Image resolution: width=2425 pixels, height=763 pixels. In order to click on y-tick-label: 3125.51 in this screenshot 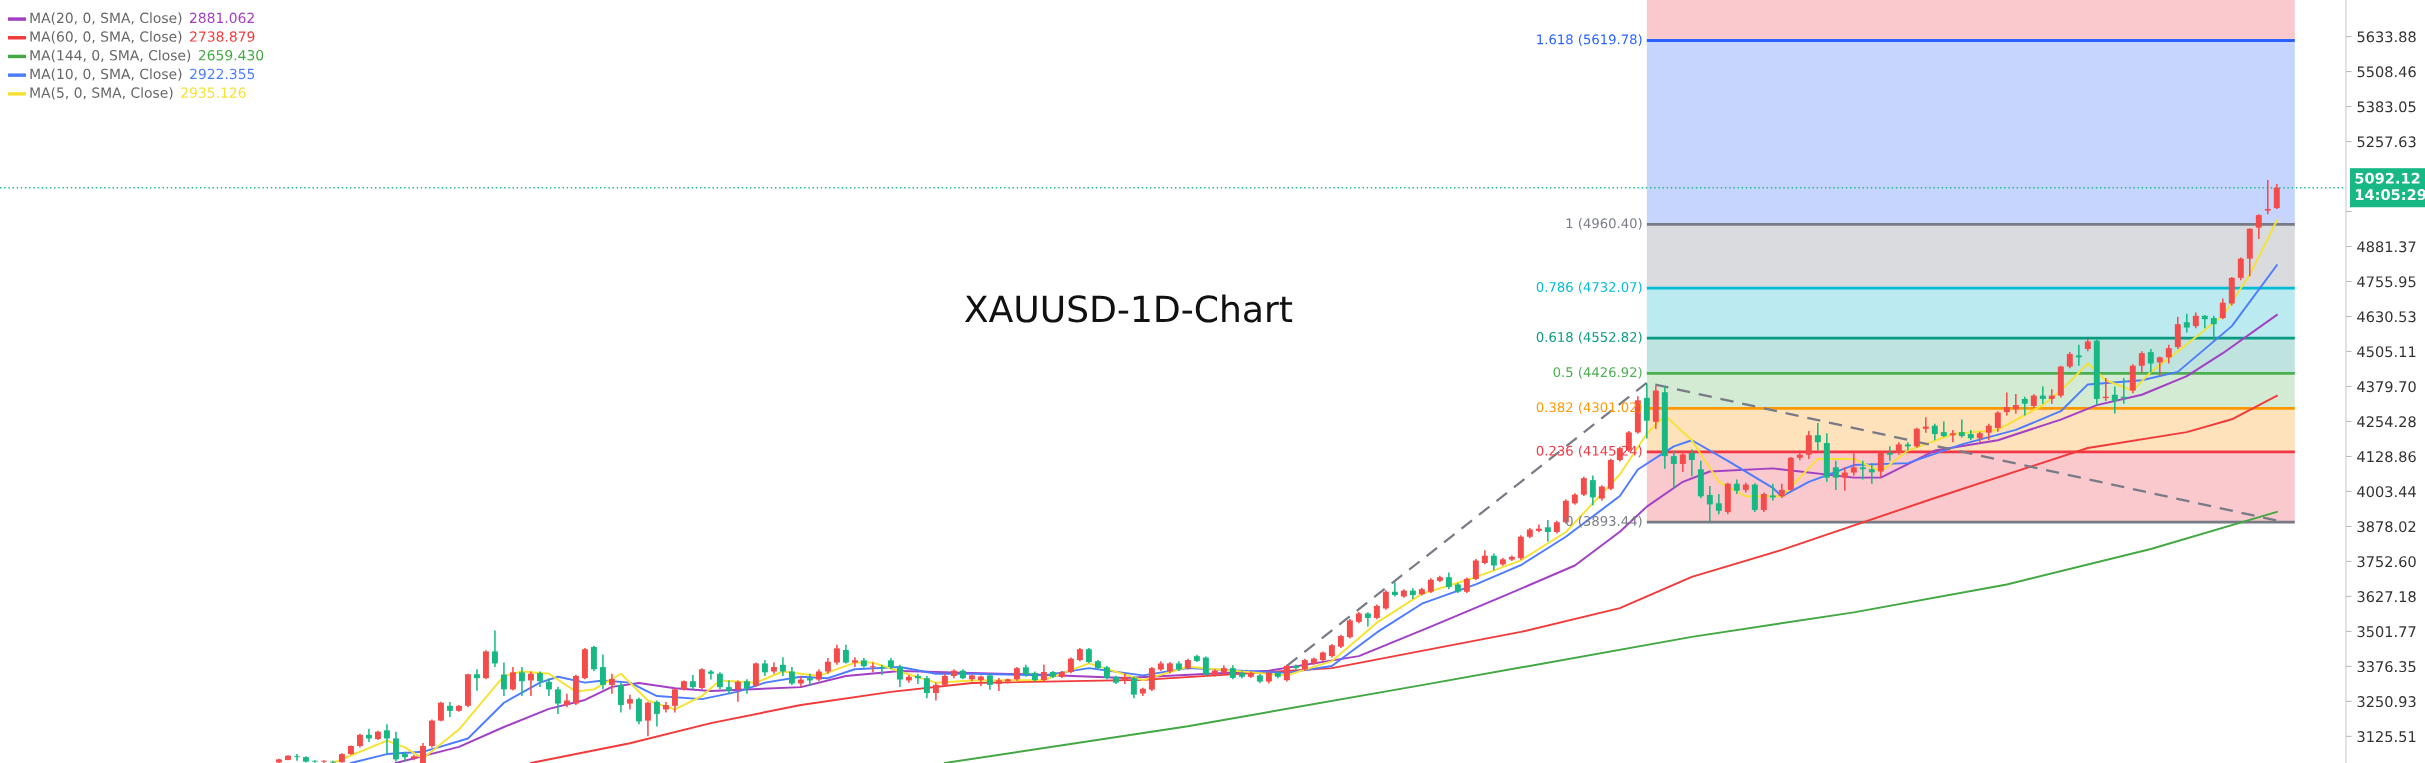, I will do `click(2386, 737)`.